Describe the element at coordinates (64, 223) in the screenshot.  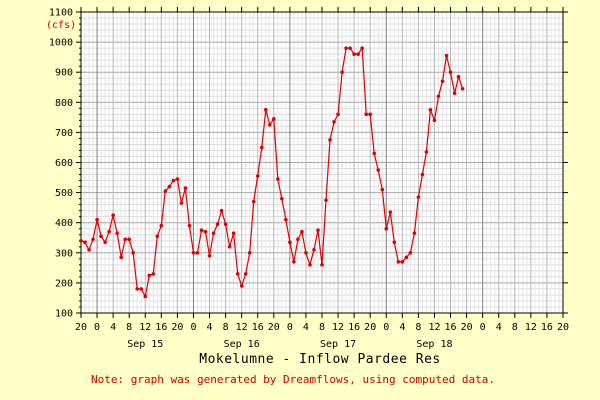
I see `y-tick-label: 400` at that location.